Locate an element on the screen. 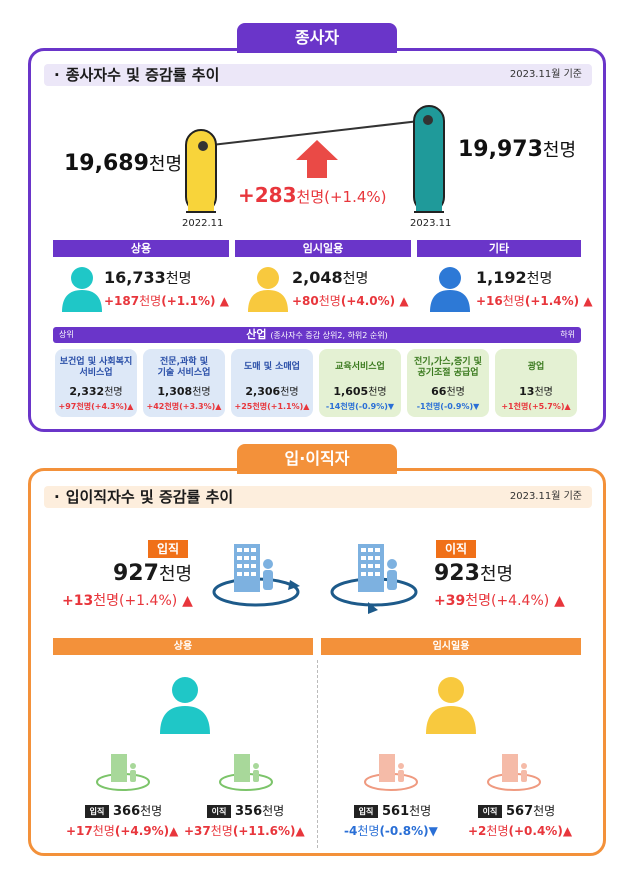  employees-date: 2023.11월 기준 is located at coordinates (545, 74).